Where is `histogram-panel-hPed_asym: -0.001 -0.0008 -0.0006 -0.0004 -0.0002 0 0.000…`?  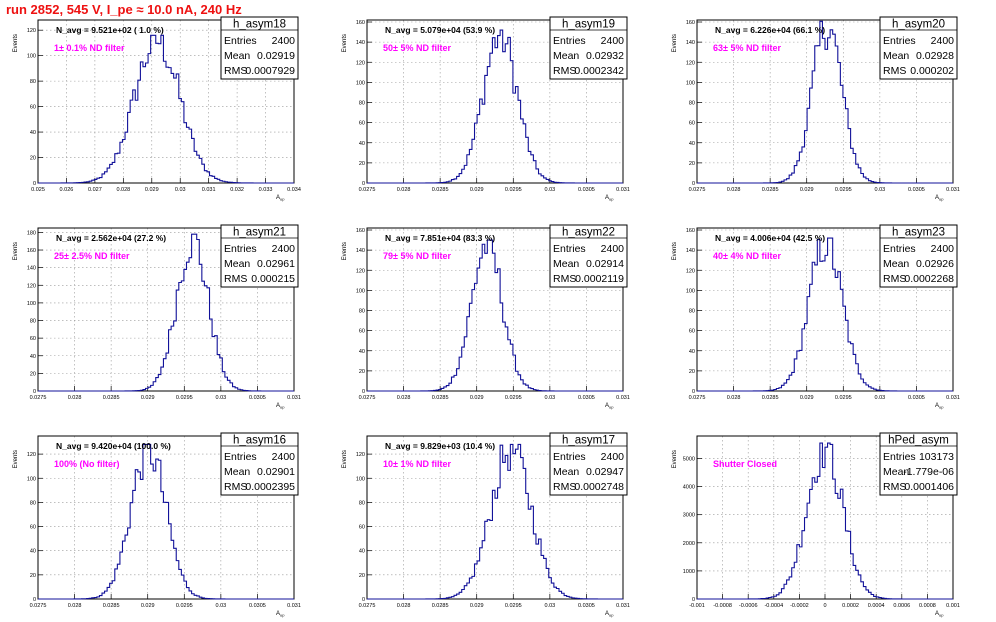 histogram-panel-hPed_asym: -0.001 -0.0008 -0.0006 -0.0004 -0.0002 0 0.000… is located at coordinates (816, 525).